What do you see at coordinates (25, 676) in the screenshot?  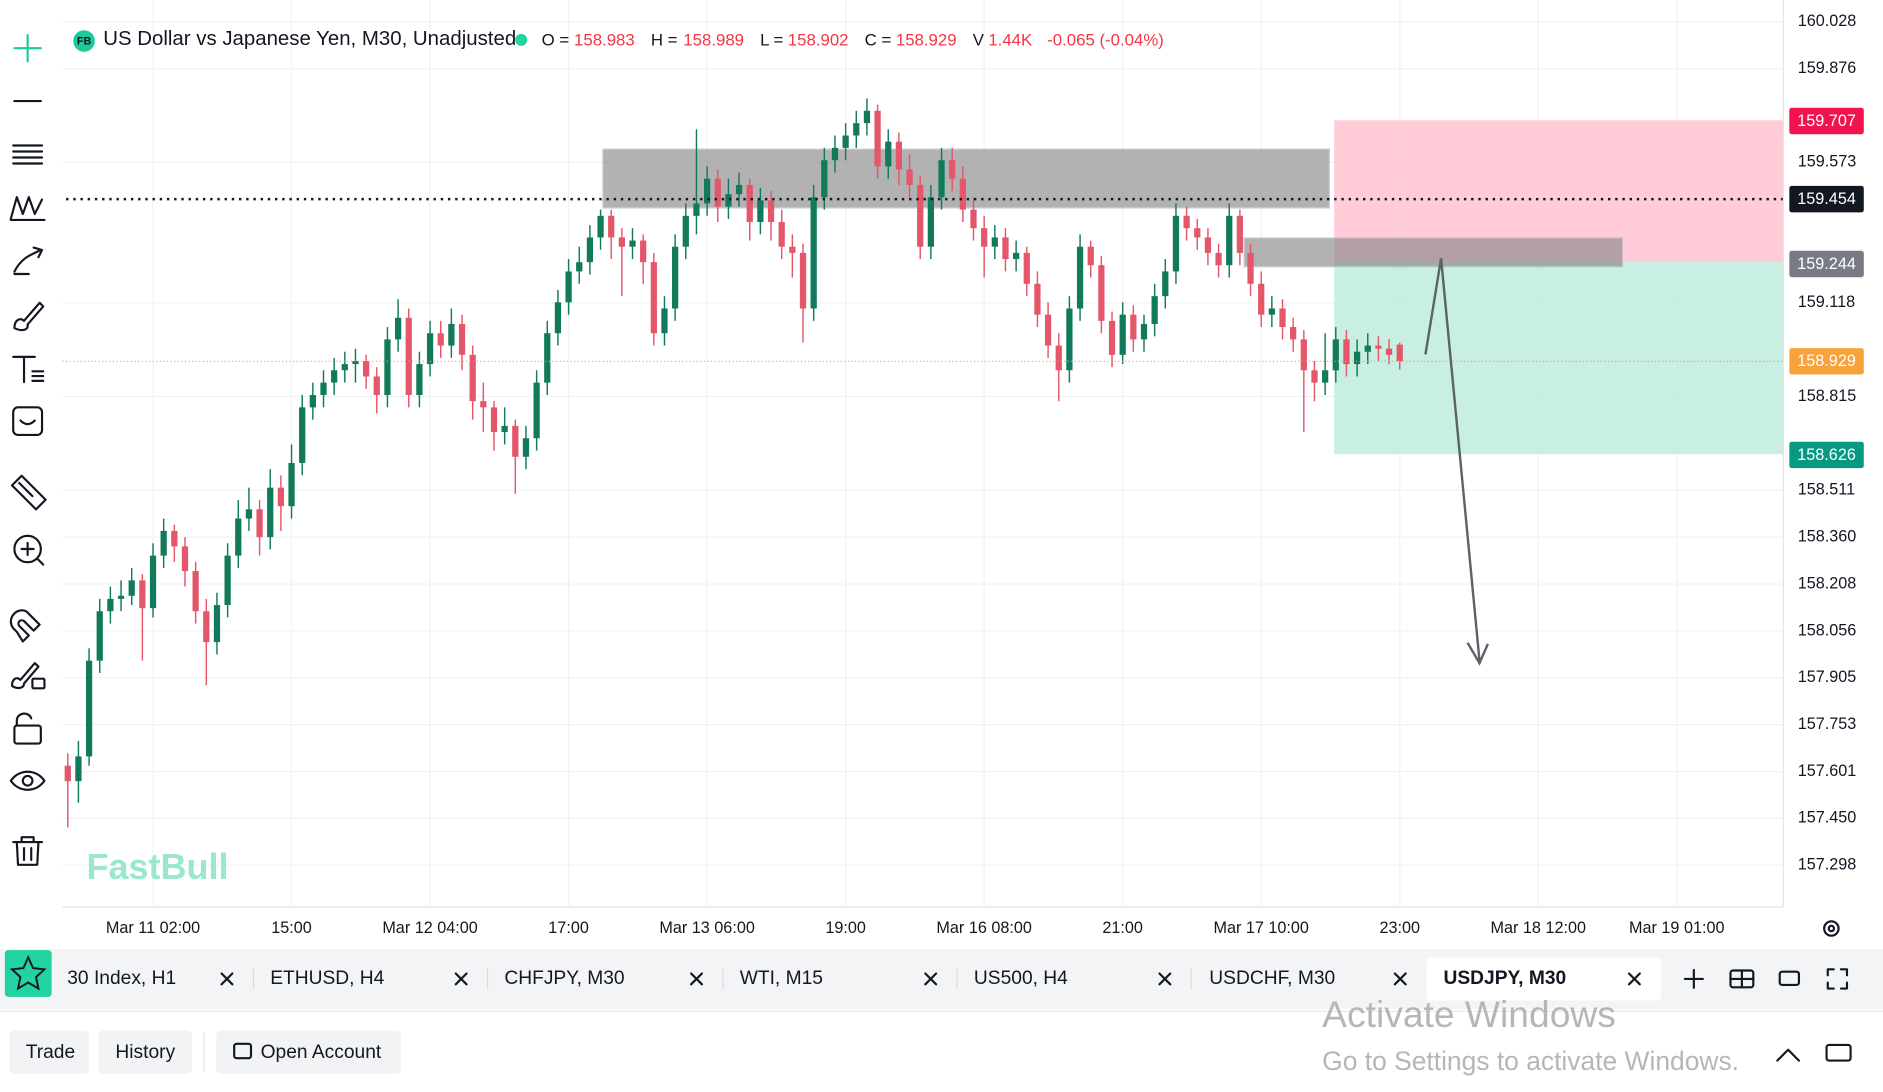 I see `lock-drawings-tool` at bounding box center [25, 676].